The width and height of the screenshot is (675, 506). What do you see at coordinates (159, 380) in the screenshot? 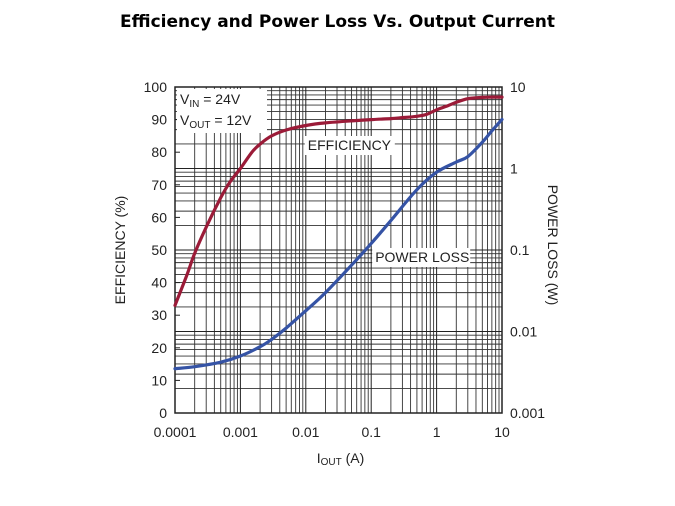
I see `left-tick-label: 10` at bounding box center [159, 380].